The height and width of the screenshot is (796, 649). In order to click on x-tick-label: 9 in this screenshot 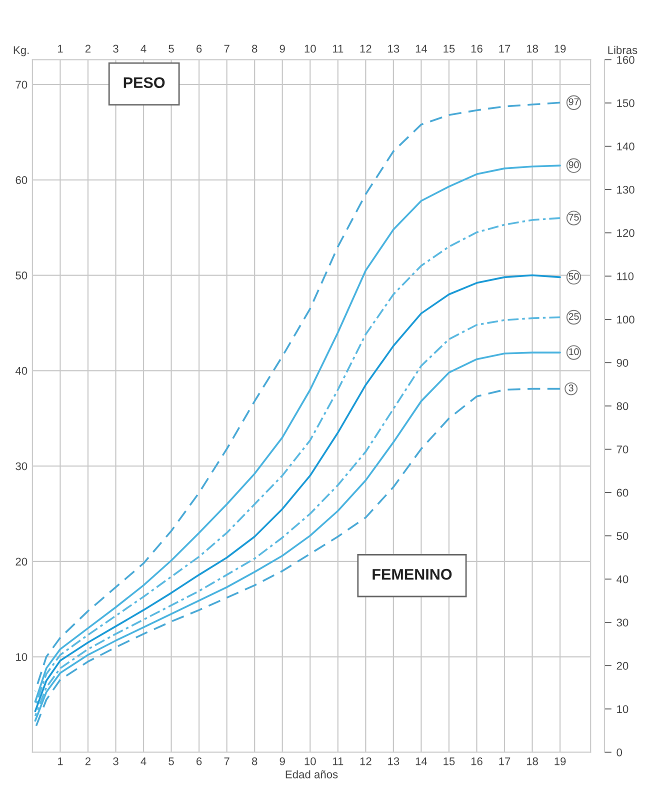, I will do `click(282, 761)`.